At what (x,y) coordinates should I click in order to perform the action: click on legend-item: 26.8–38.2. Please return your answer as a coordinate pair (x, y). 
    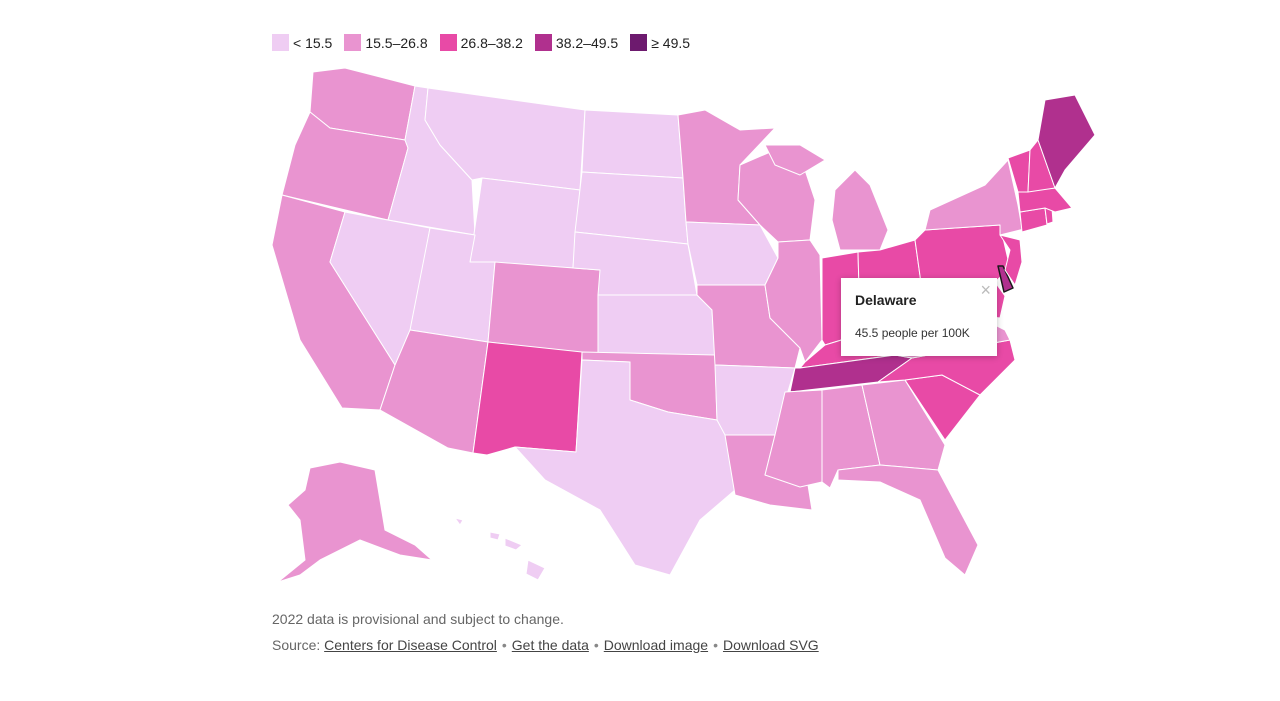
    Looking at the image, I should click on (481, 42).